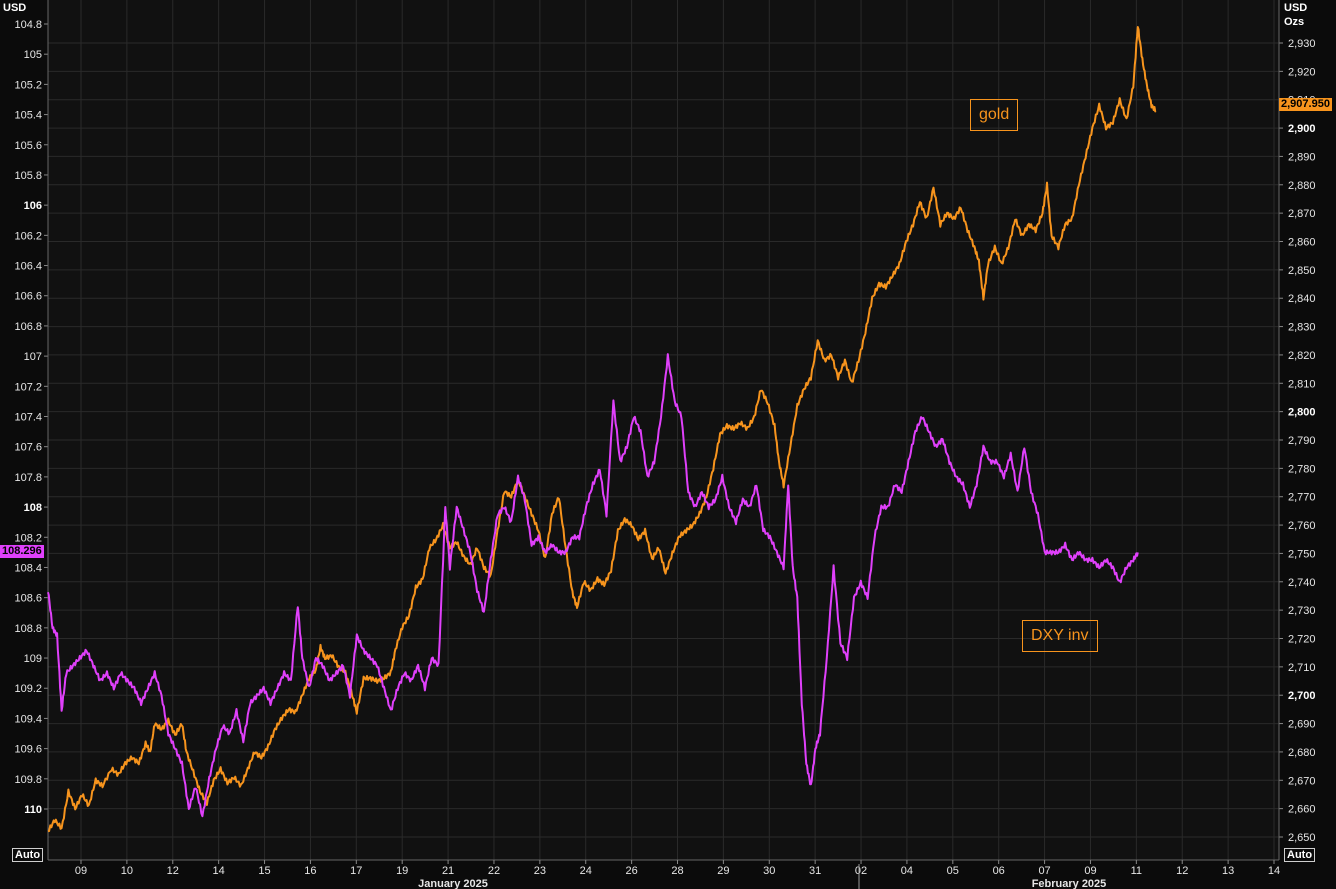  I want to click on legend-dxy-inv: DXY inv, so click(1060, 636).